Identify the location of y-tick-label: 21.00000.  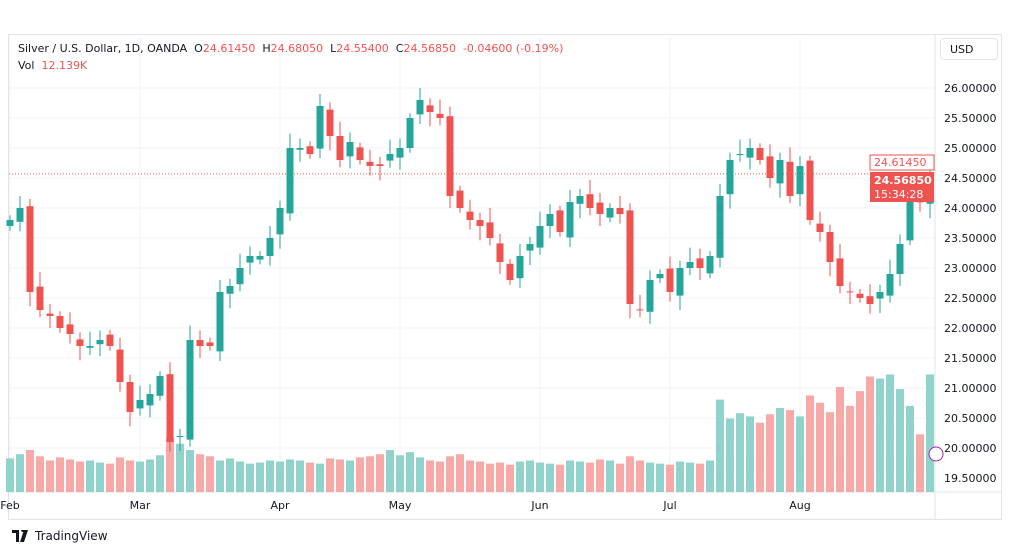
(970, 388).